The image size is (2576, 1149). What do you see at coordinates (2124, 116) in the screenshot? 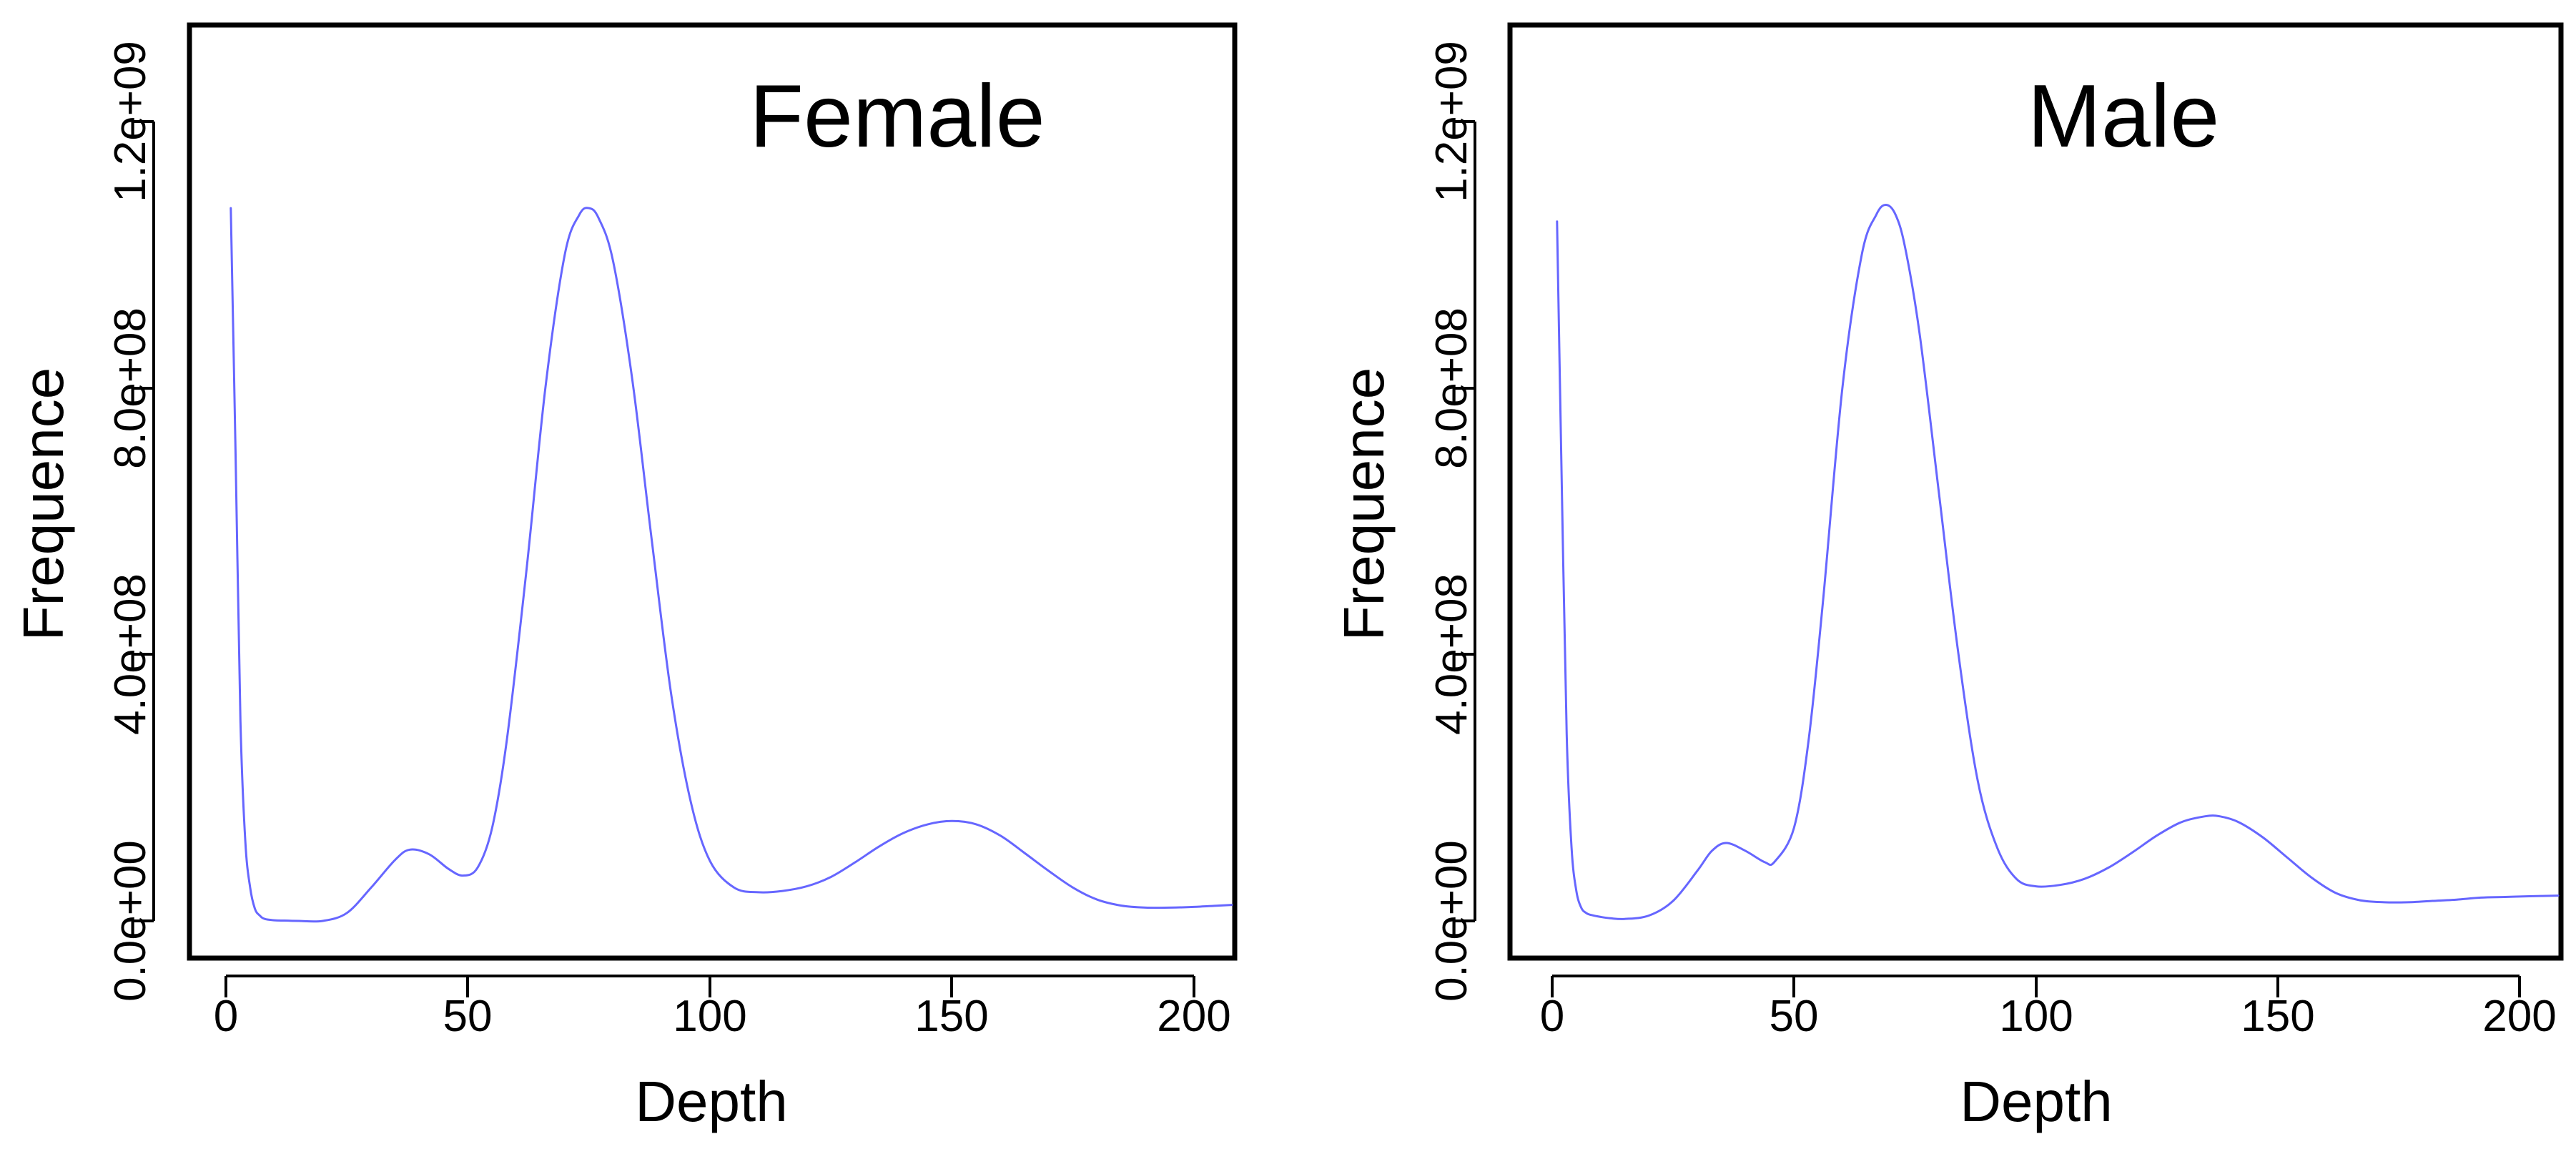
I see `plot-title: Male` at bounding box center [2124, 116].